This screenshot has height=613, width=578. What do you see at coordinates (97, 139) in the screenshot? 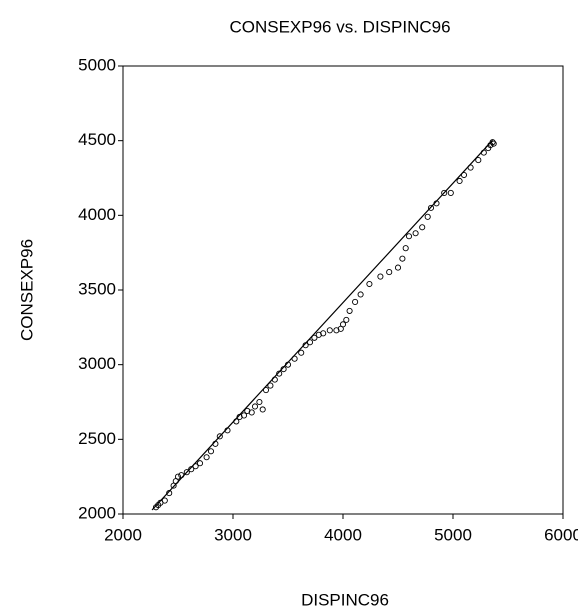
I see `y-tick-label: 4500` at bounding box center [97, 139].